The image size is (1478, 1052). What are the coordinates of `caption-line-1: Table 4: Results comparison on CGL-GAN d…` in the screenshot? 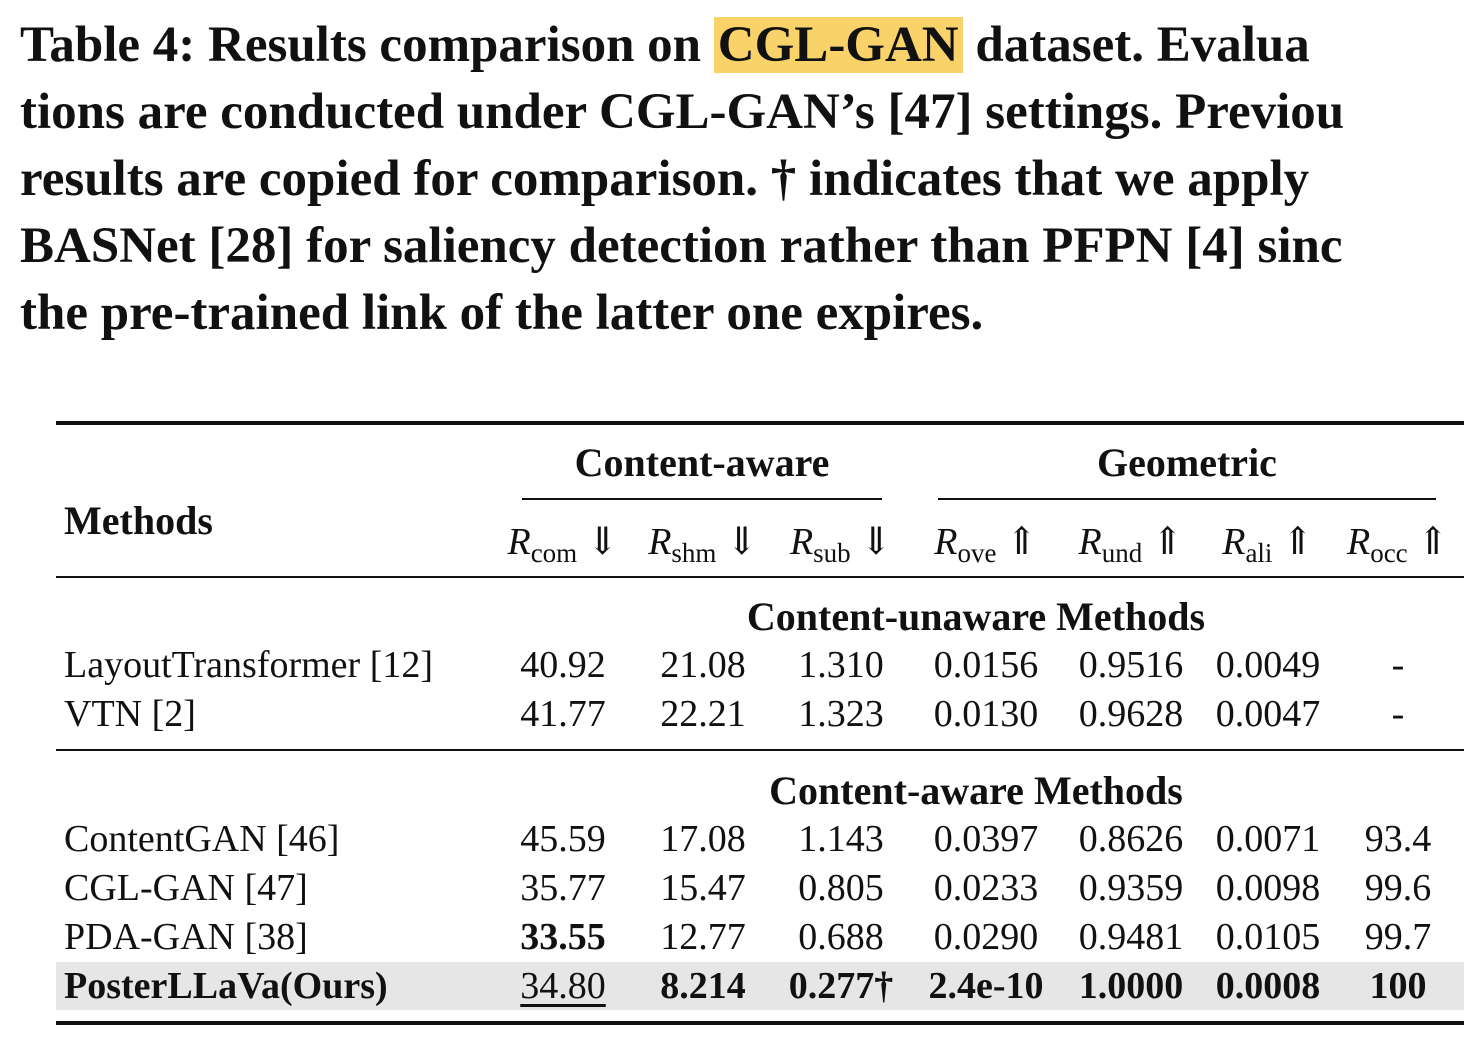 It's located at (749, 45).